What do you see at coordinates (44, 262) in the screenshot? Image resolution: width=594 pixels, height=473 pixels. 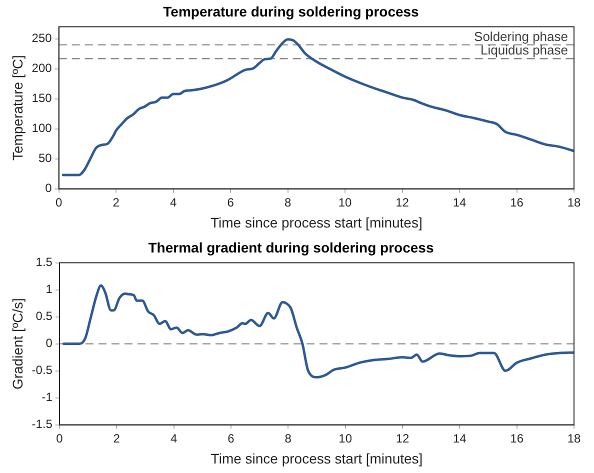 I see `y-tick-label: 1.5` at bounding box center [44, 262].